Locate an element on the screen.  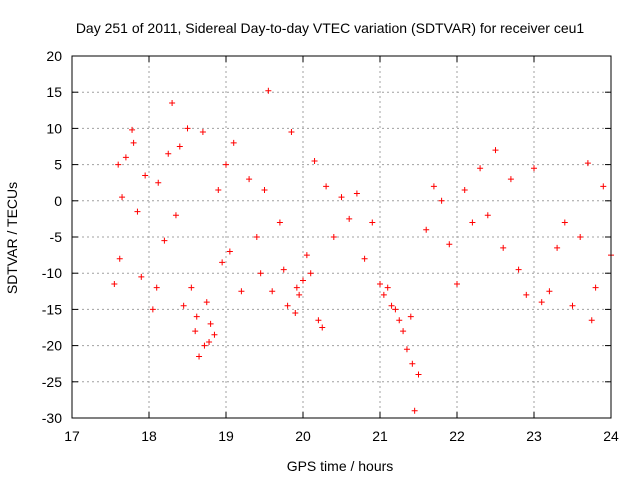
x-tick-label: 17 is located at coordinates (72, 436).